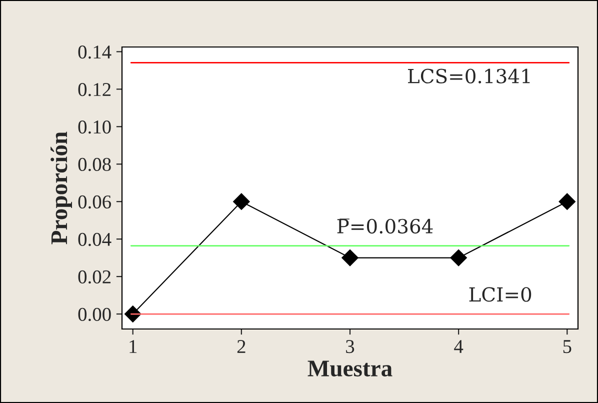 The height and width of the screenshot is (403, 598). What do you see at coordinates (567, 347) in the screenshot?
I see `x-tick-label: 5` at bounding box center [567, 347].